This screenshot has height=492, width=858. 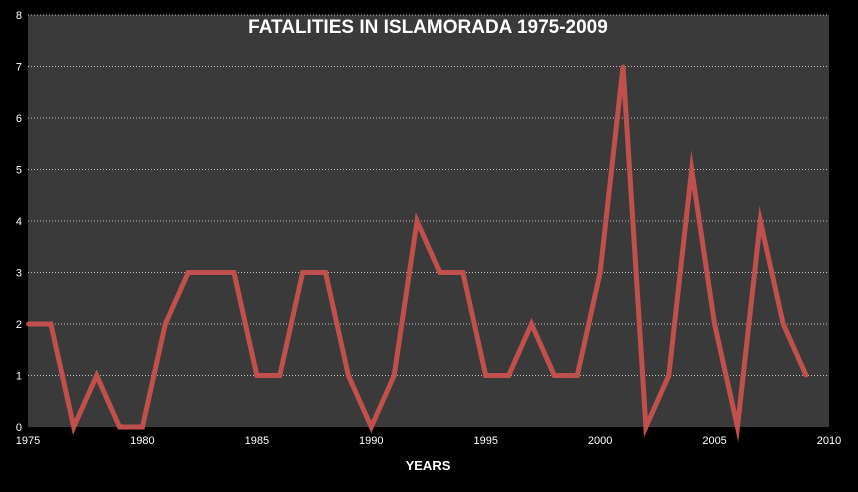 What do you see at coordinates (19, 377) in the screenshot?
I see `y-tick-label: 1` at bounding box center [19, 377].